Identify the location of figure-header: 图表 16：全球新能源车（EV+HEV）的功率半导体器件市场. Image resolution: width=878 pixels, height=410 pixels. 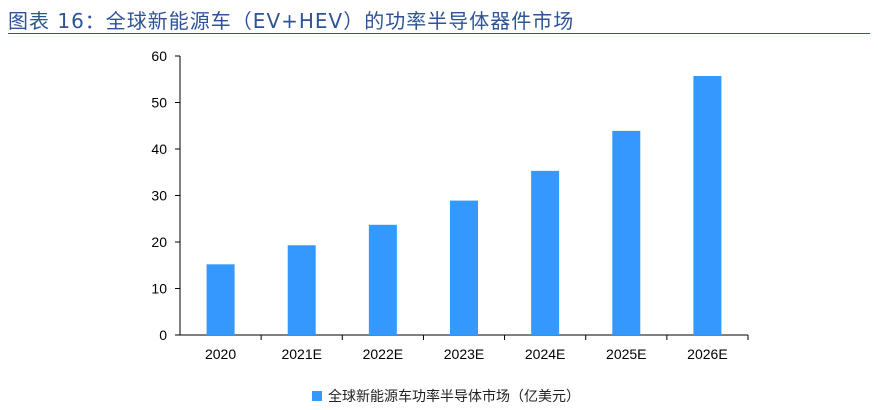
(439, 18).